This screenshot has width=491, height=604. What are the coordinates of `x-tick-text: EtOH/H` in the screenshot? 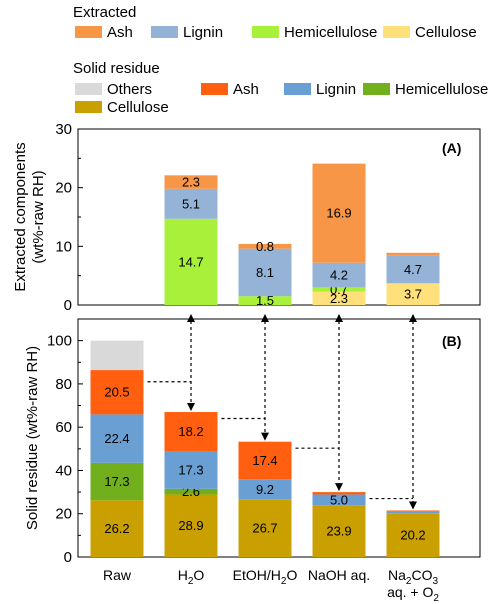 It's located at (257, 575).